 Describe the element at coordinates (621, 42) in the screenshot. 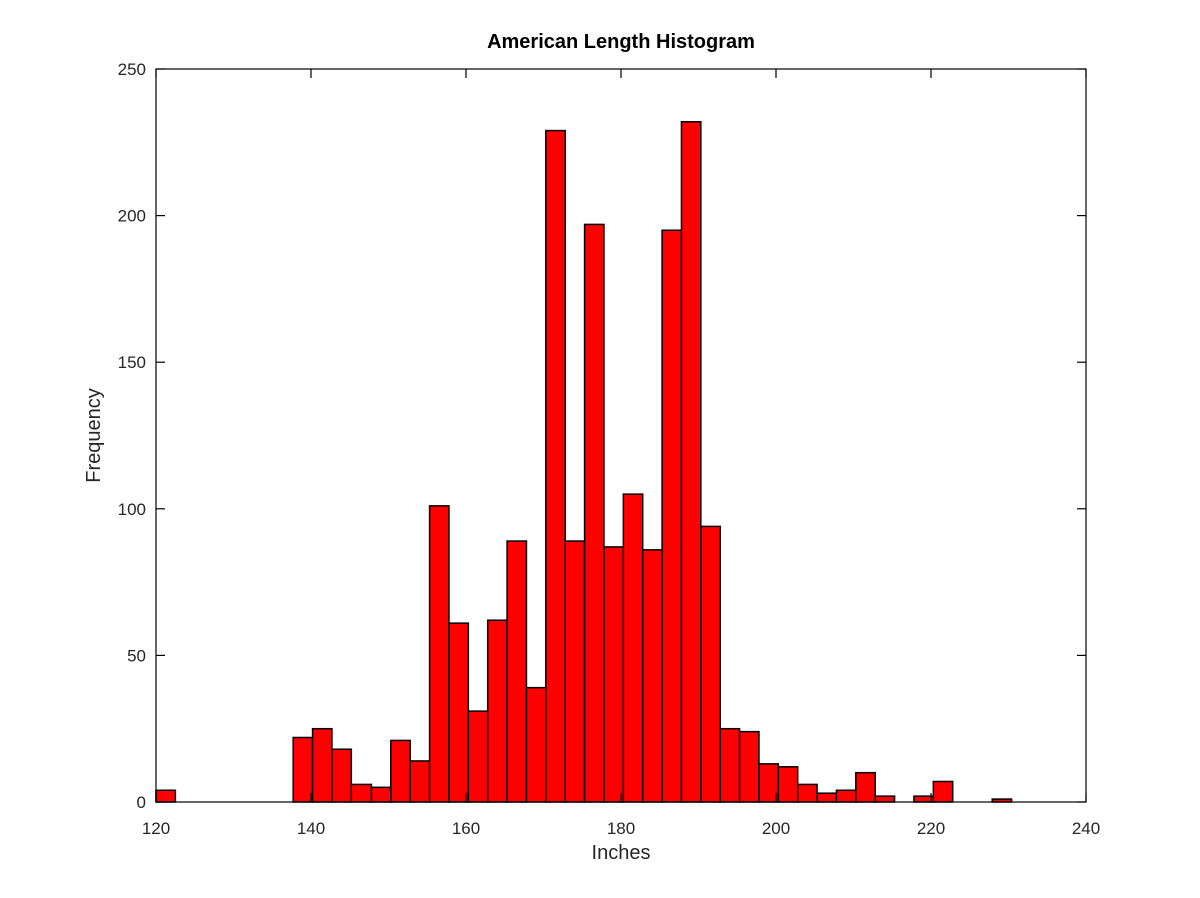

I see `chart-title: American Length Histogram` at that location.